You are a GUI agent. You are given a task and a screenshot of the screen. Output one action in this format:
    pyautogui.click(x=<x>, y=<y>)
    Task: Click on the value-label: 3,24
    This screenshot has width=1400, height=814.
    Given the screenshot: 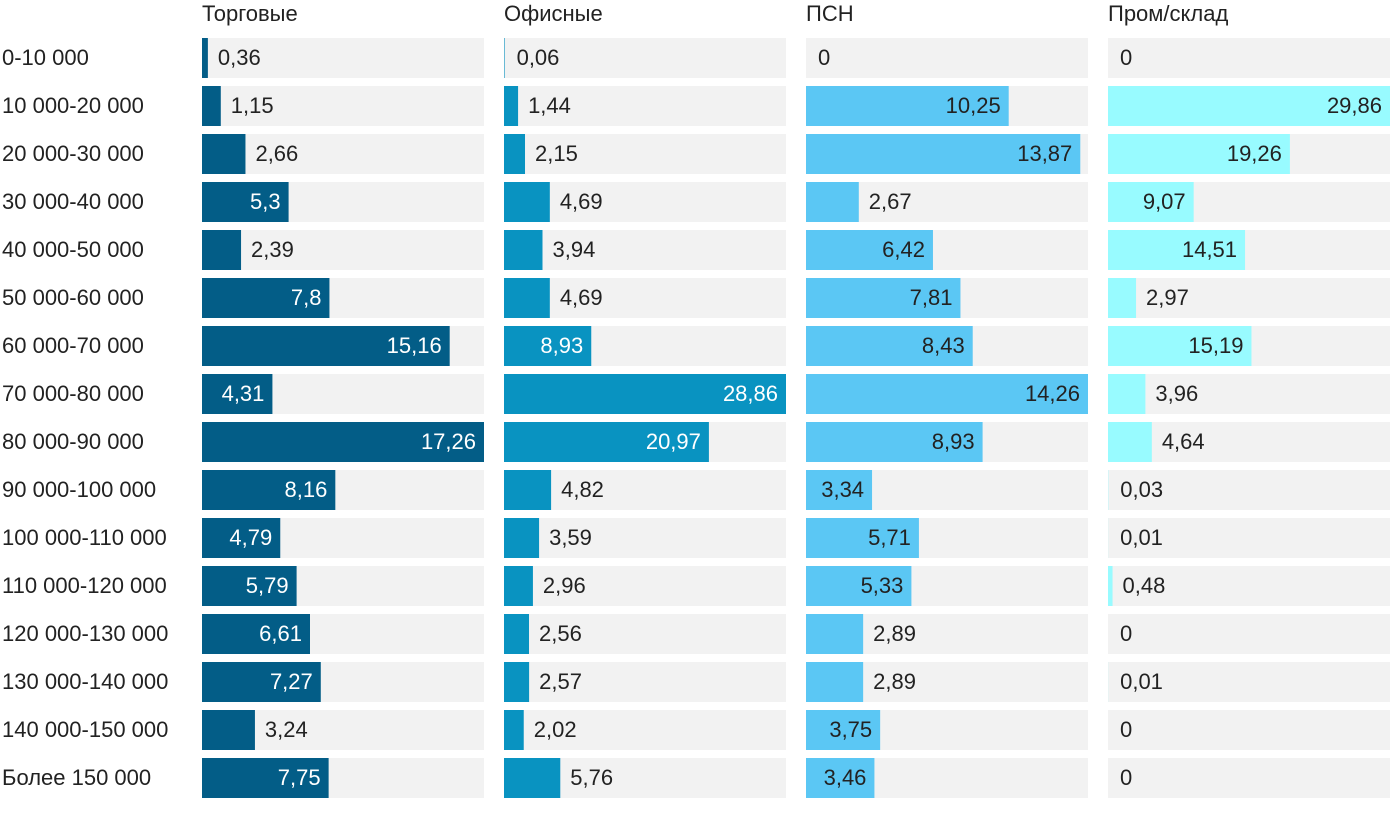 What is the action you would take?
    pyautogui.click(x=286, y=729)
    